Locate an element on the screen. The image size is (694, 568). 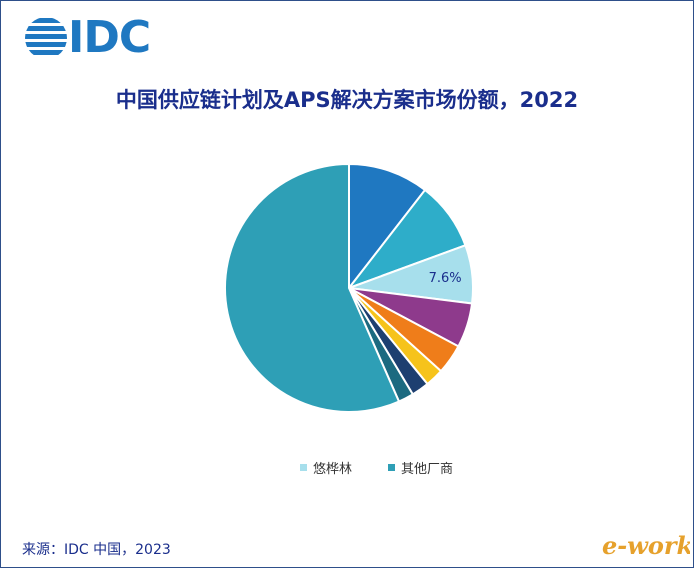
legend-label: 其他厂商 is located at coordinates (427, 469).